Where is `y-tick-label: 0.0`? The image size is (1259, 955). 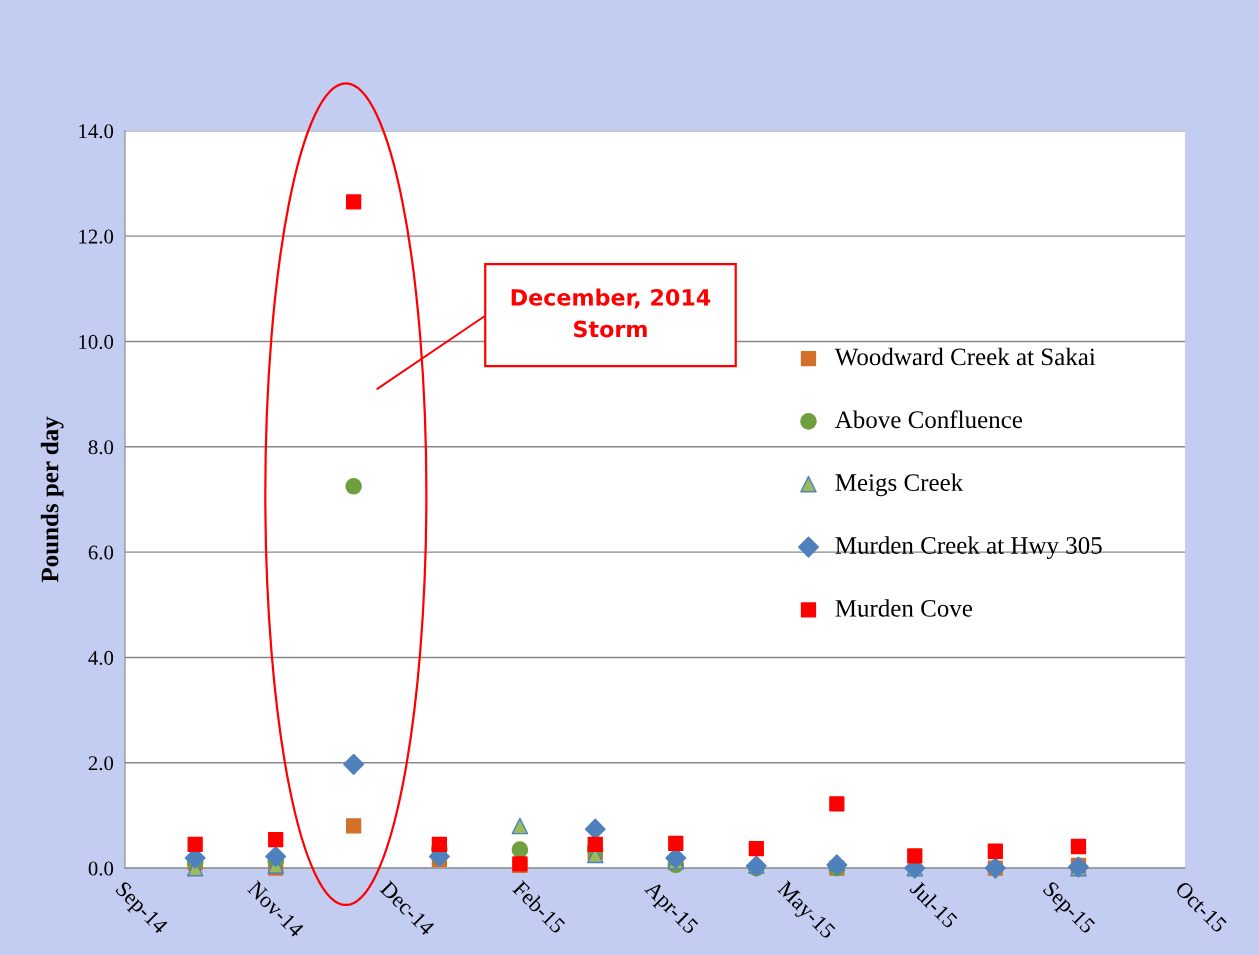 y-tick-label: 0.0 is located at coordinates (101, 868).